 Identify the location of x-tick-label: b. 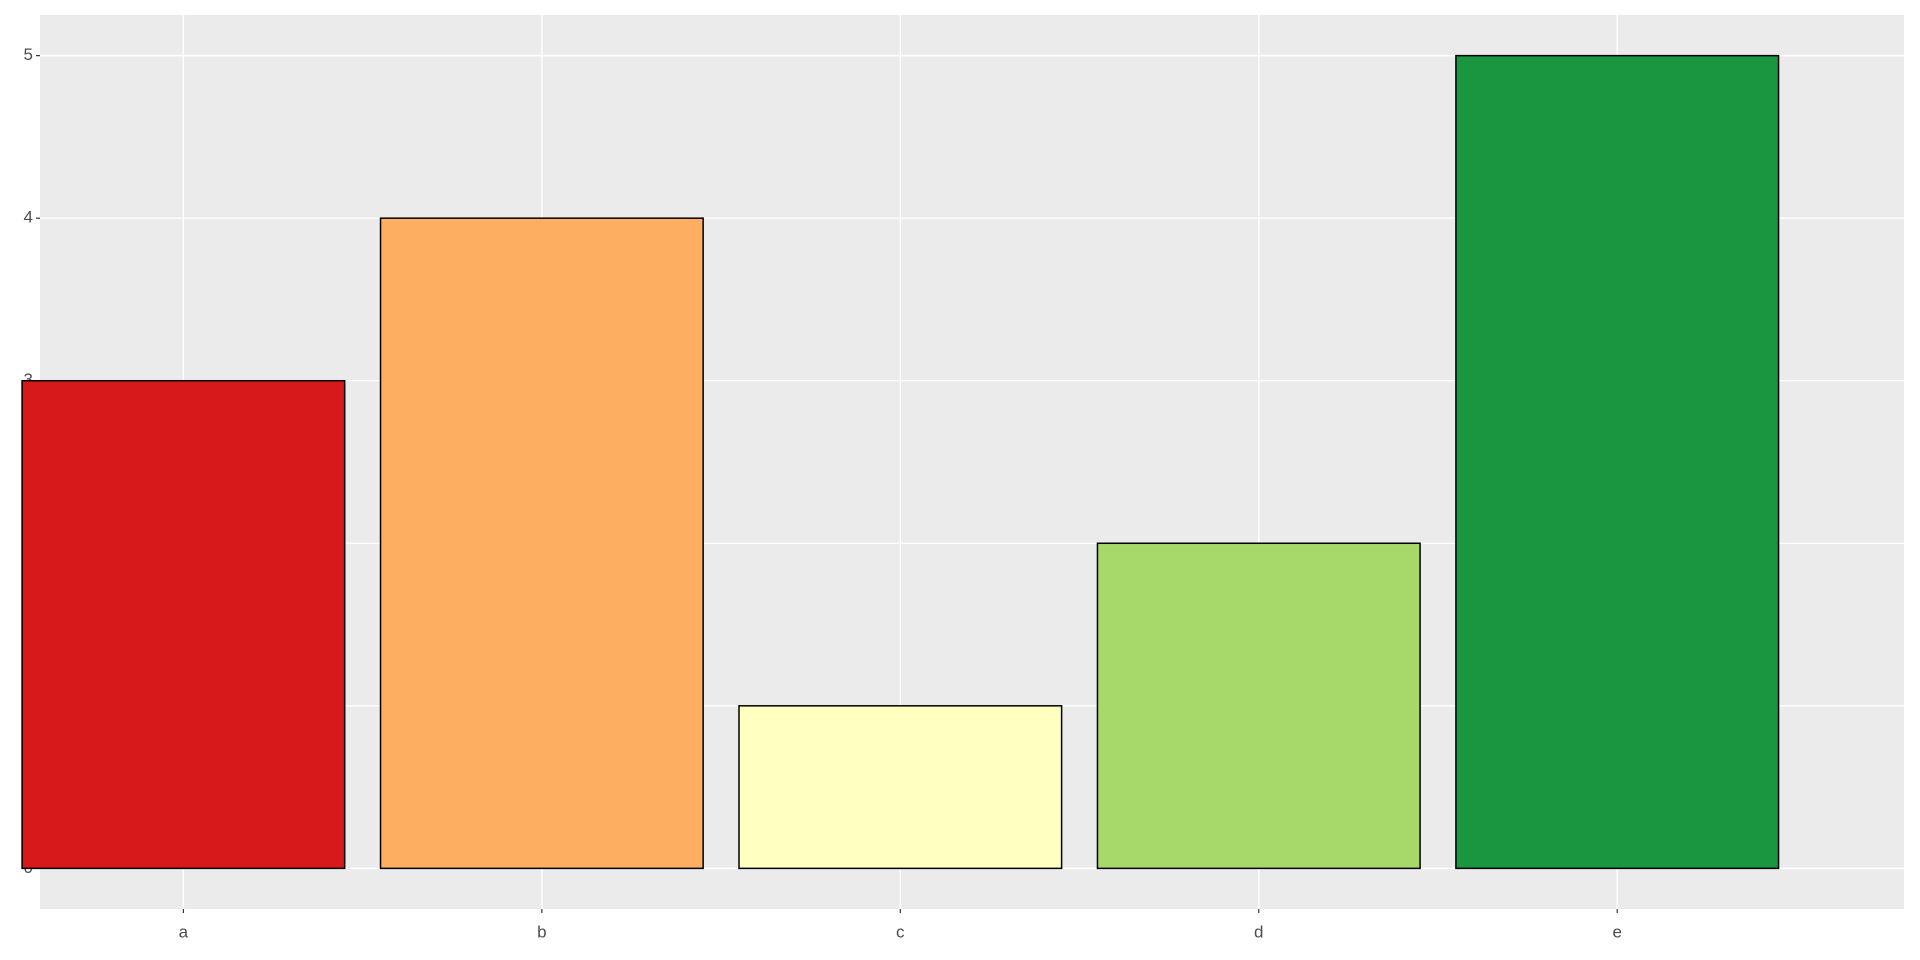
(541, 931).